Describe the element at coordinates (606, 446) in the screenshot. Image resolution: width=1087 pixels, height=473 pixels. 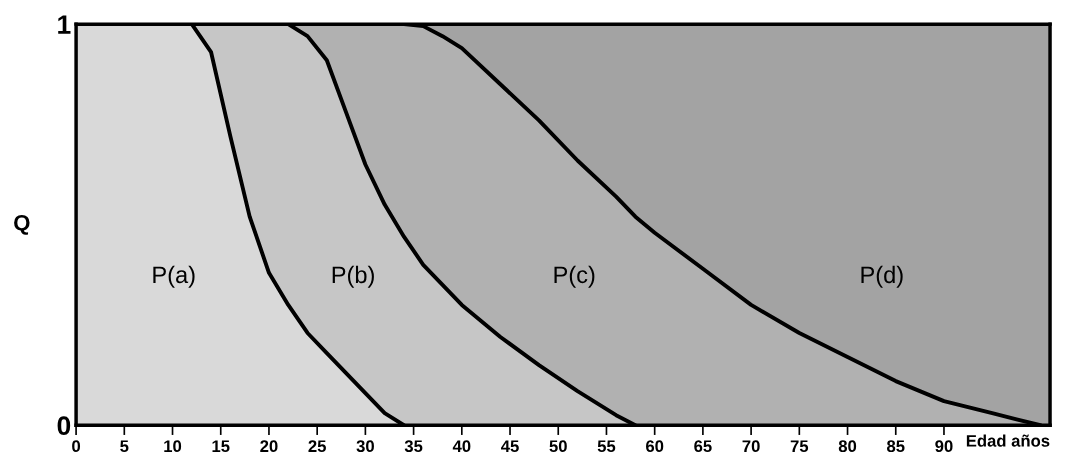
I see `x-tick-label: 55` at that location.